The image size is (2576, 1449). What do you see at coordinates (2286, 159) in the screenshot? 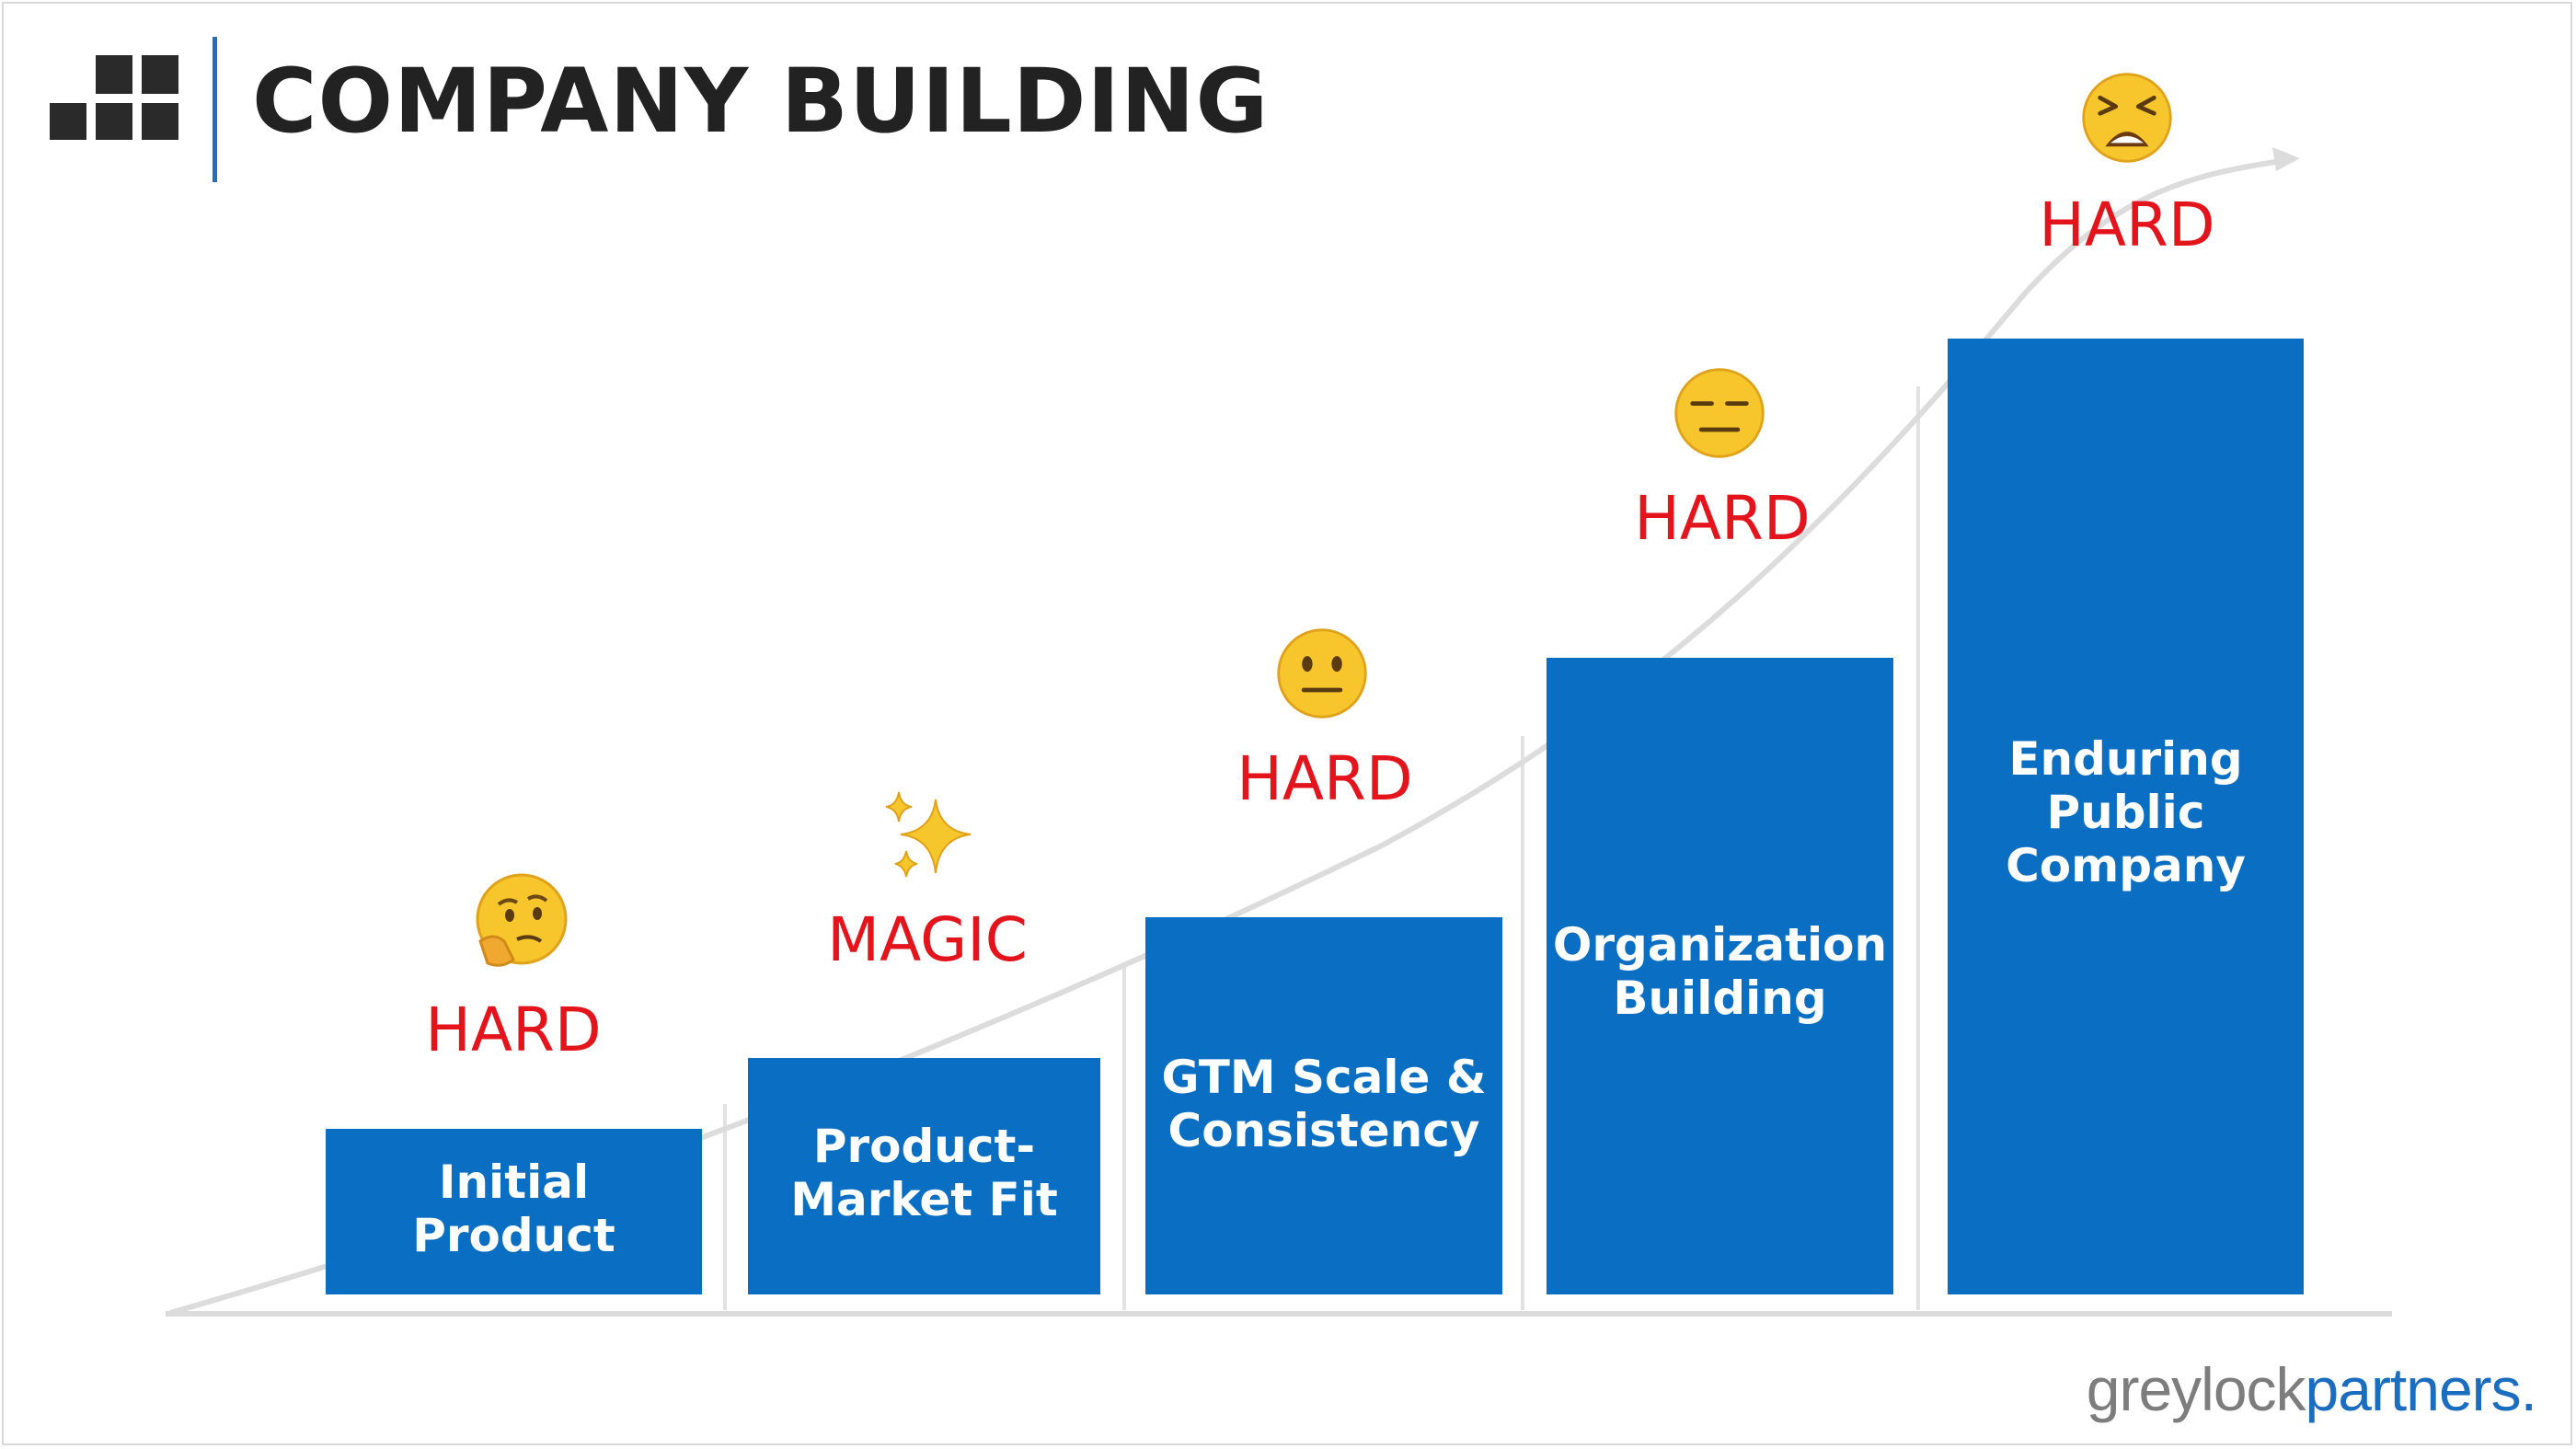
I see `arrow-head-icon` at bounding box center [2286, 159].